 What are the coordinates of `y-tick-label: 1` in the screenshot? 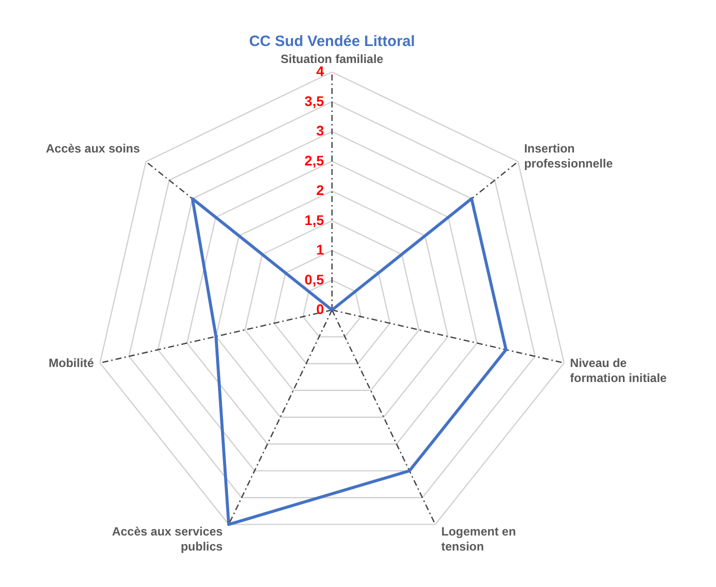 It's located at (320, 250).